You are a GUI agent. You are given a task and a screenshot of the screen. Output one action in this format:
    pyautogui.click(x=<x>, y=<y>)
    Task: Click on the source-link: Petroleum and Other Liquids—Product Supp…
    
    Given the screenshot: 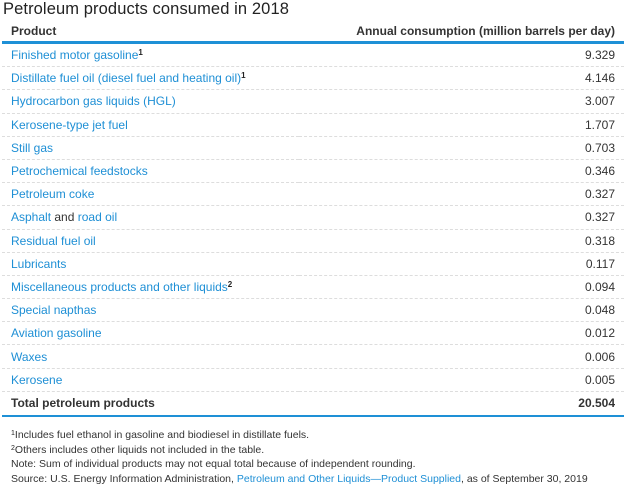 What is the action you would take?
    pyautogui.click(x=348, y=478)
    